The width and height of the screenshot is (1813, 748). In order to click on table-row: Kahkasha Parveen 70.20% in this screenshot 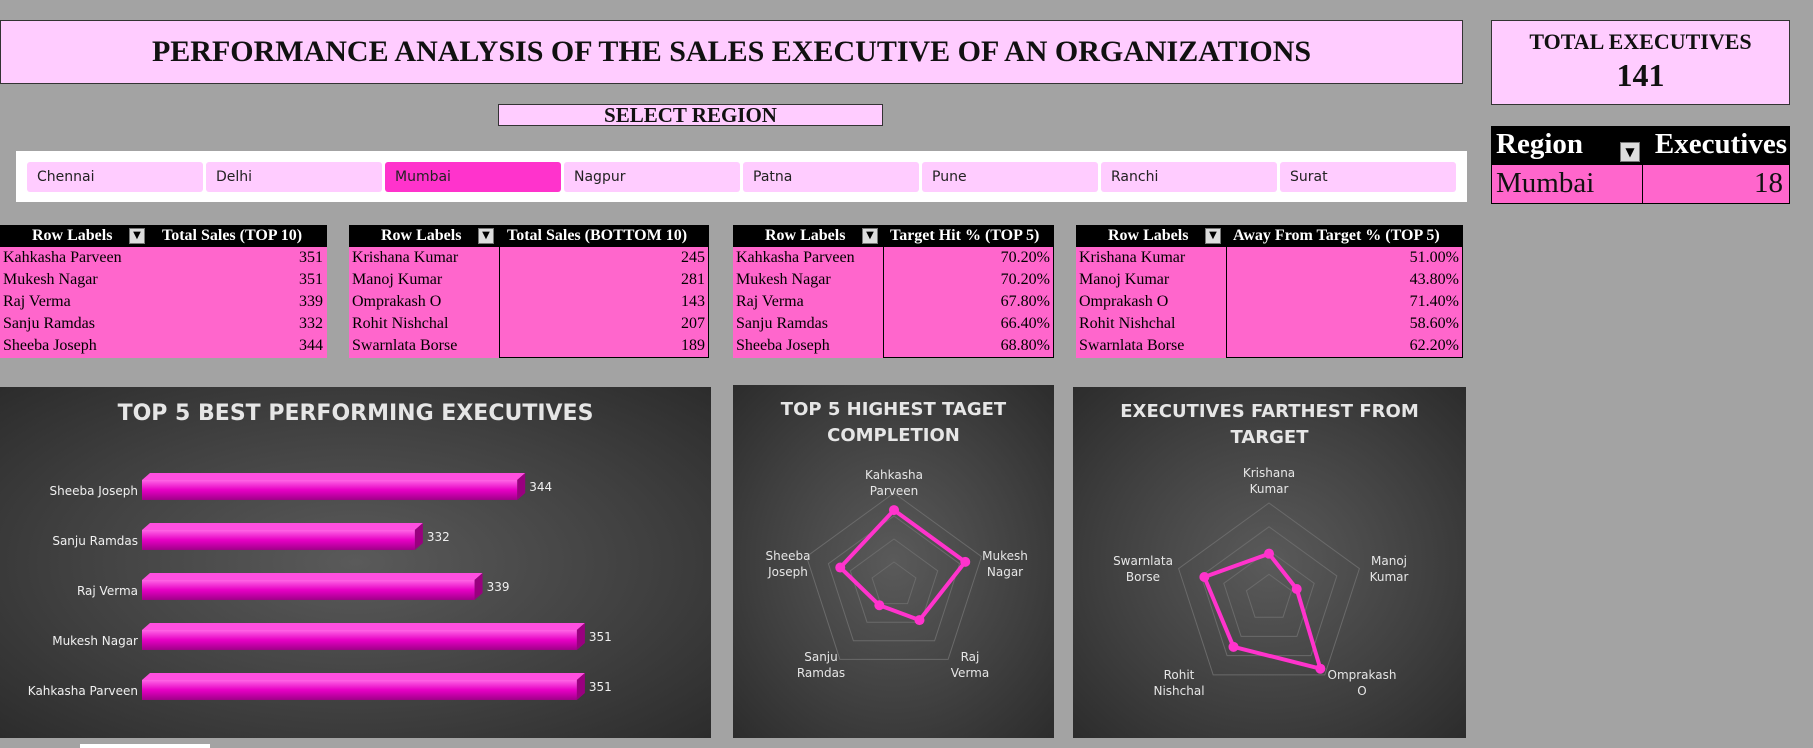, I will do `click(893, 257)`.